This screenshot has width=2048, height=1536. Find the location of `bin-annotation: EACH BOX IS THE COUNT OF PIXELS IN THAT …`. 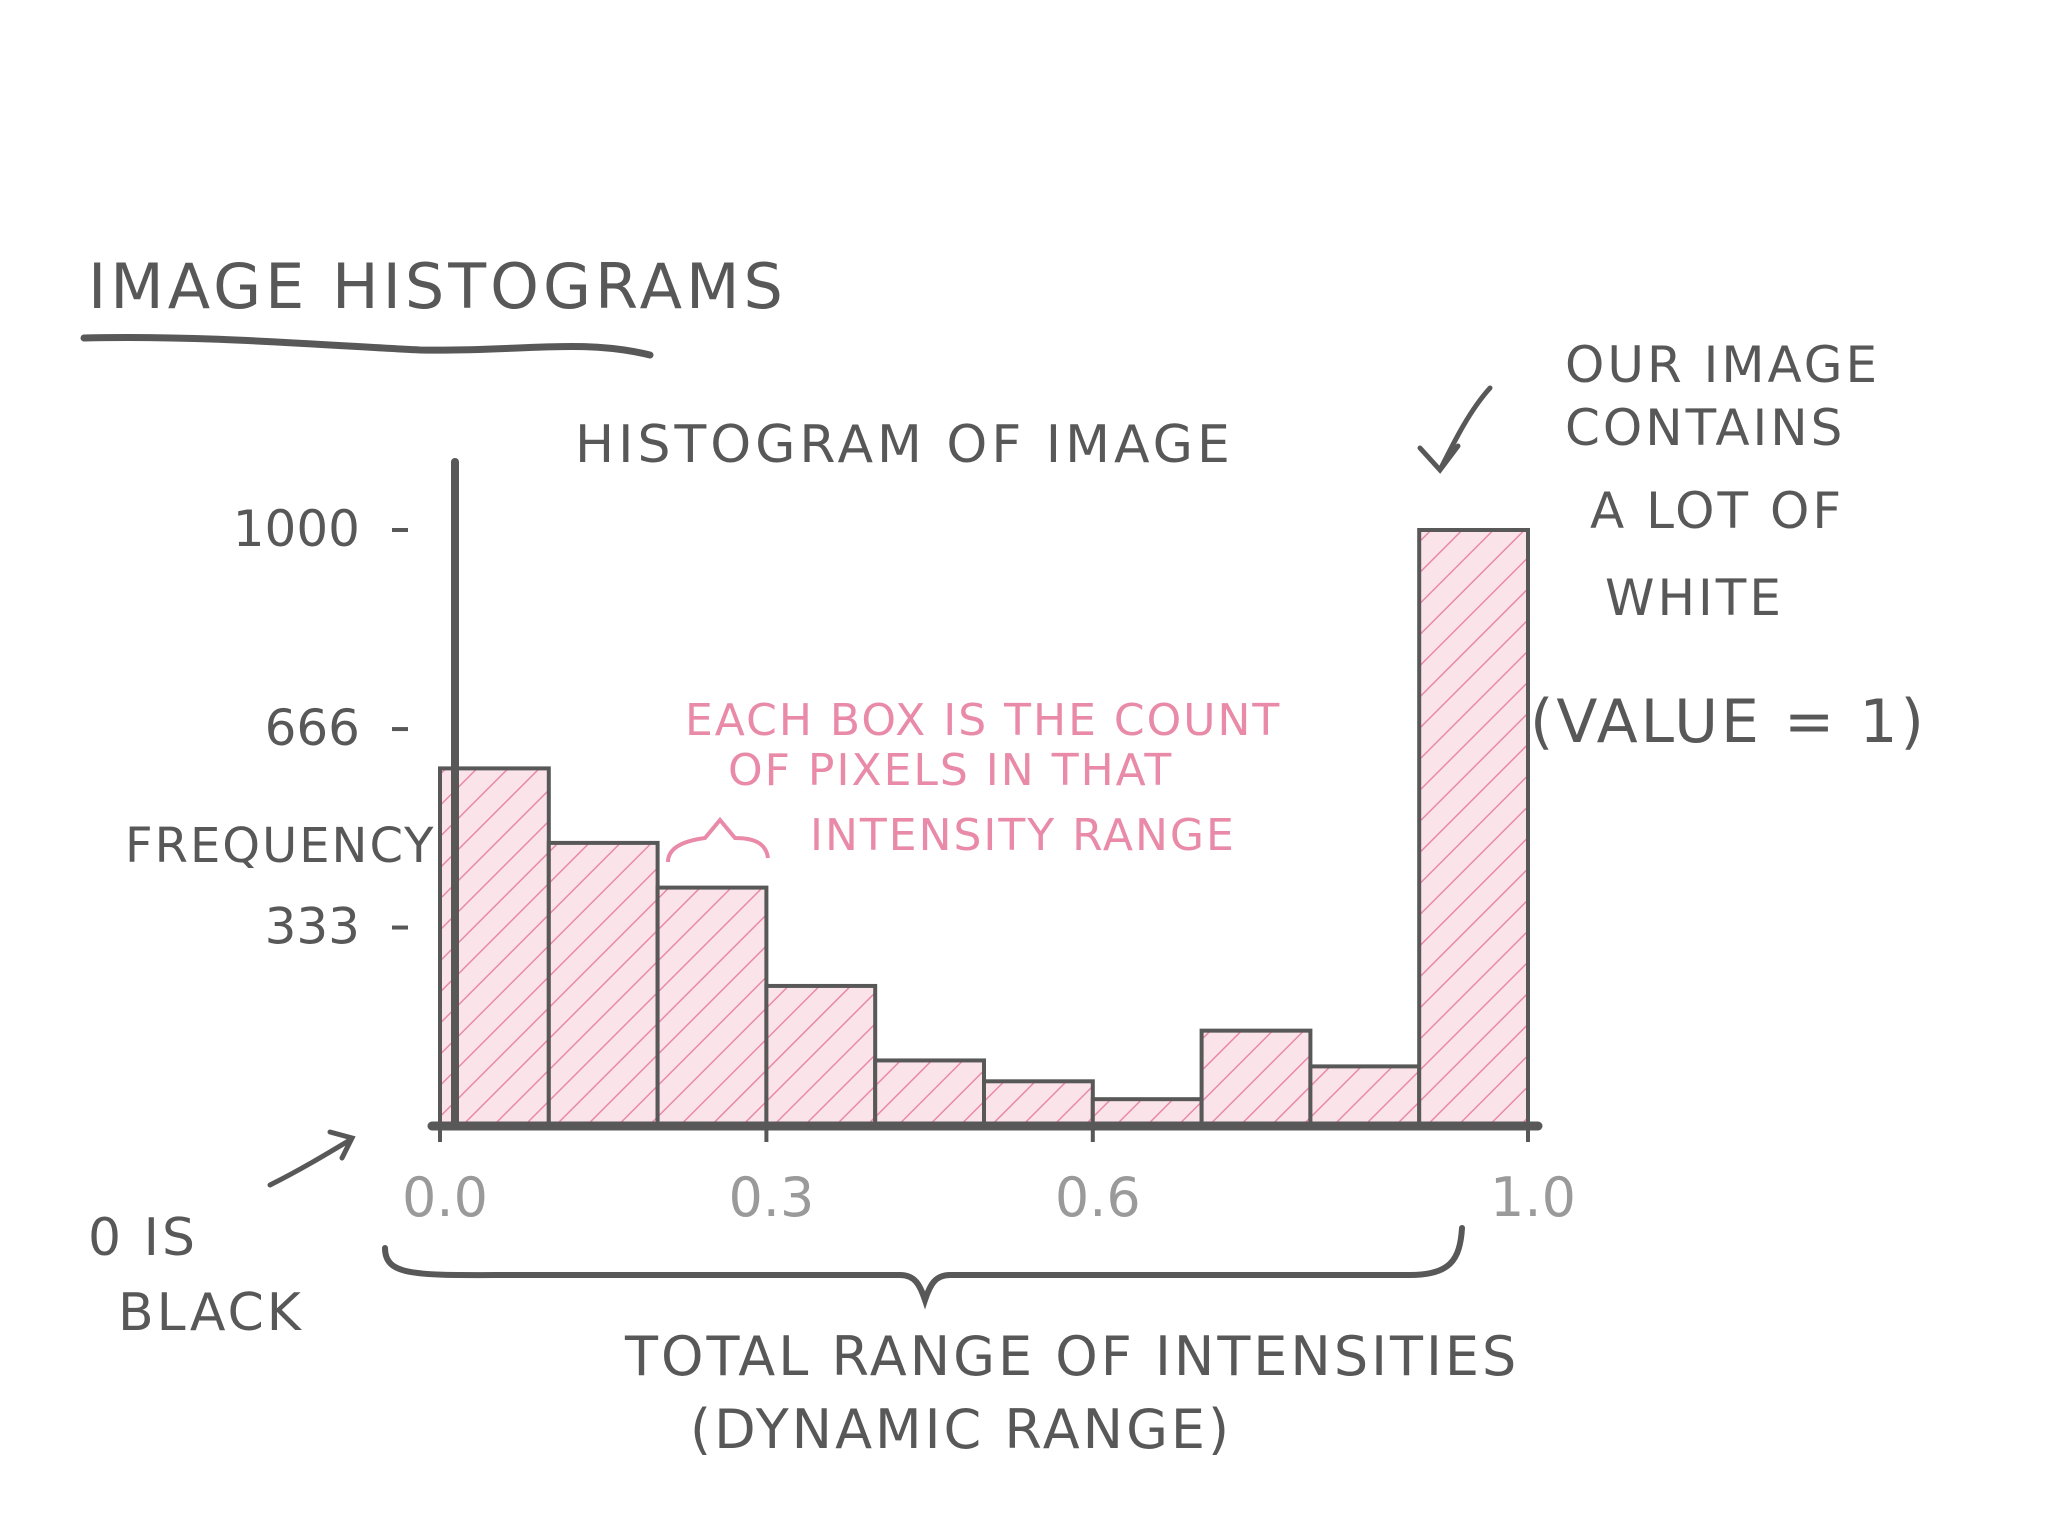

bin-annotation: EACH BOX IS THE COUNT OF PIXELS IN THAT … is located at coordinates (973, 779).